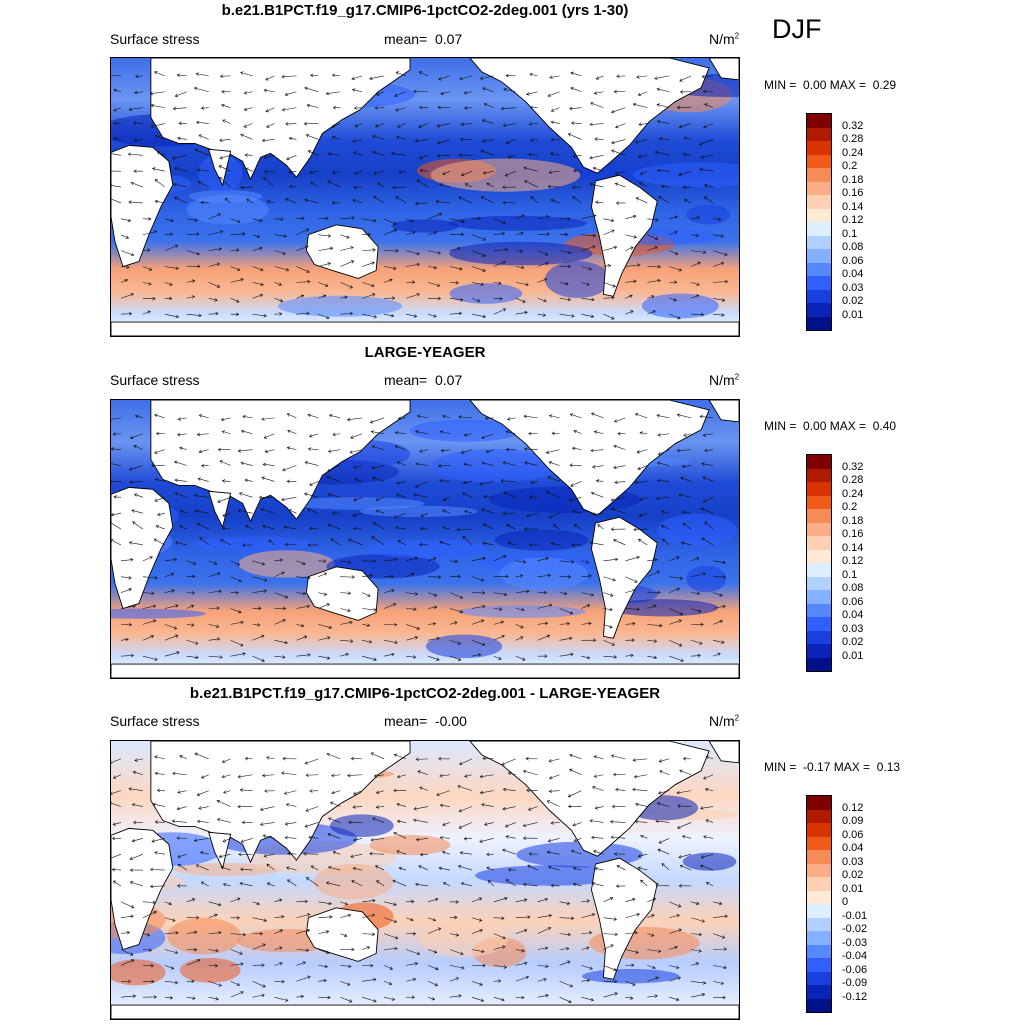 Image resolution: width=1024 pixels, height=1024 pixels. What do you see at coordinates (850, 574) in the screenshot?
I see `colorbar-level-label: 0.1` at bounding box center [850, 574].